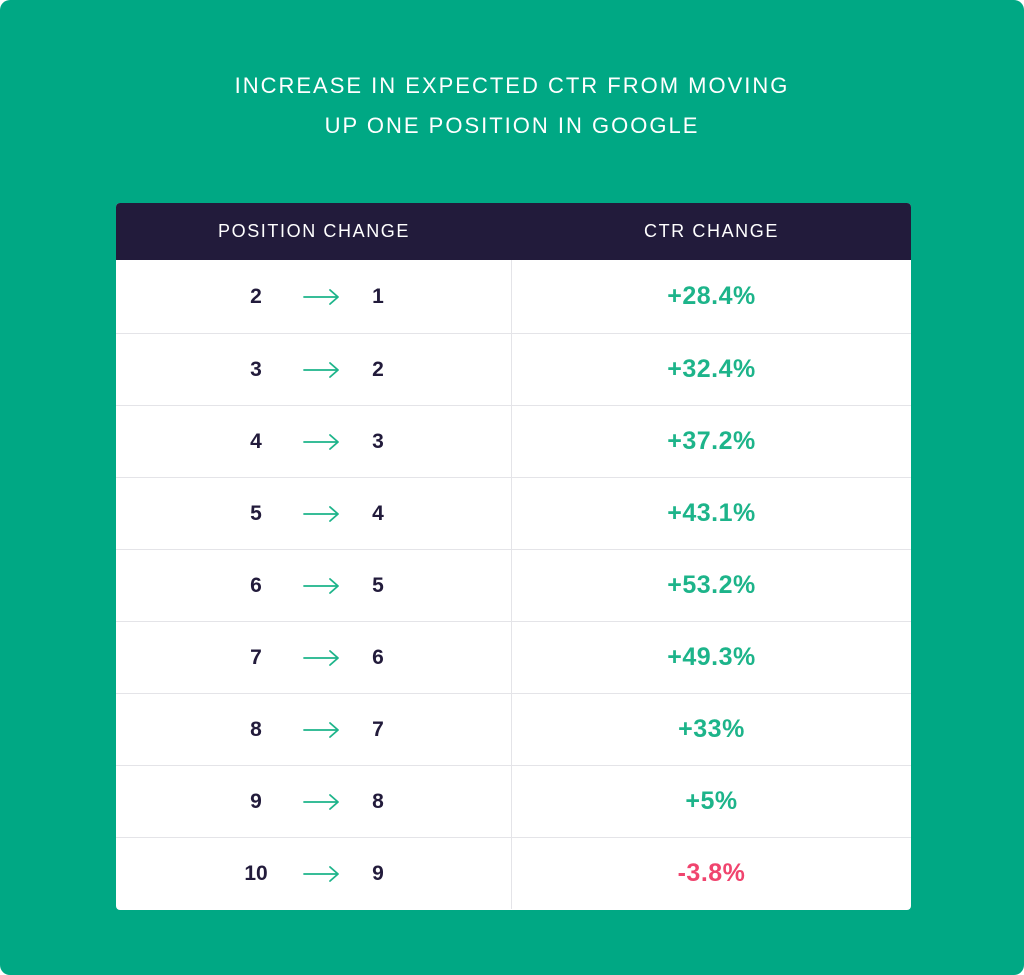  I want to click on table-row: 7 6 +49.3%, so click(513, 657).